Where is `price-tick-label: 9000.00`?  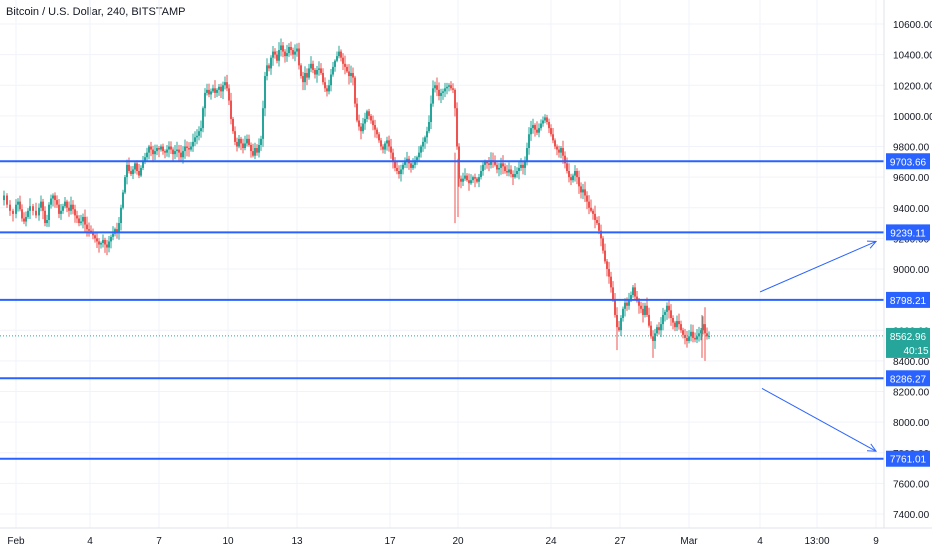 price-tick-label: 9000.00 is located at coordinates (911, 270).